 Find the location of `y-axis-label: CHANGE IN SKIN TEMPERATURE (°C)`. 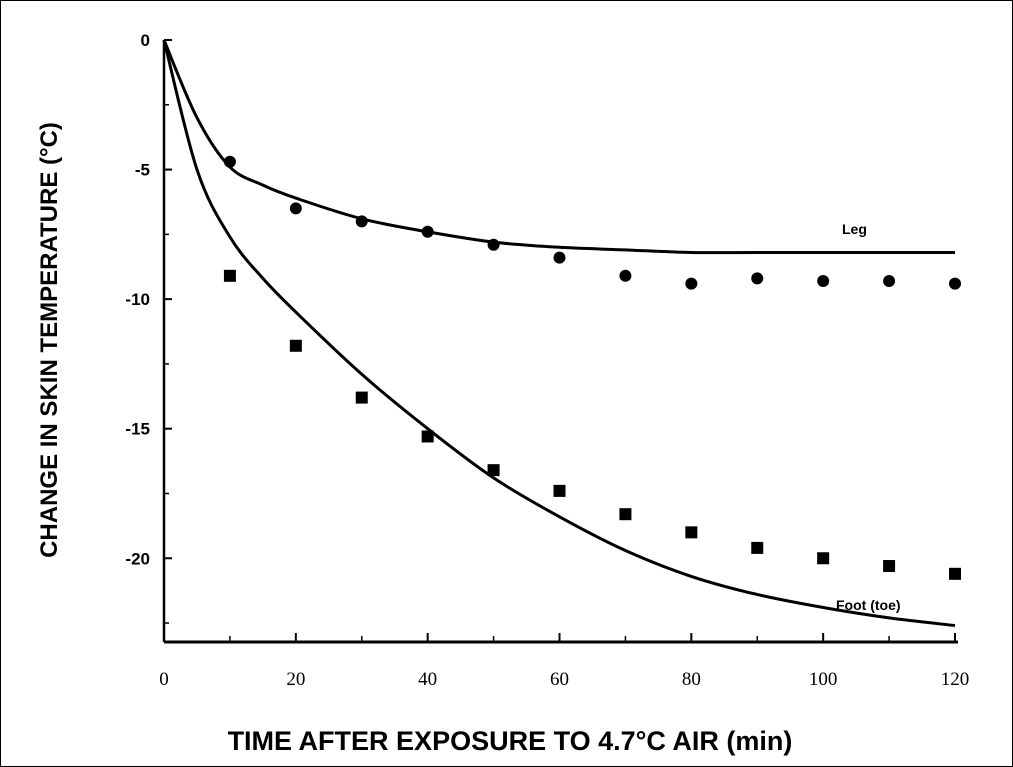

y-axis-label: CHANGE IN SKIN TEMPERATURE (°C) is located at coordinates (49, 340).